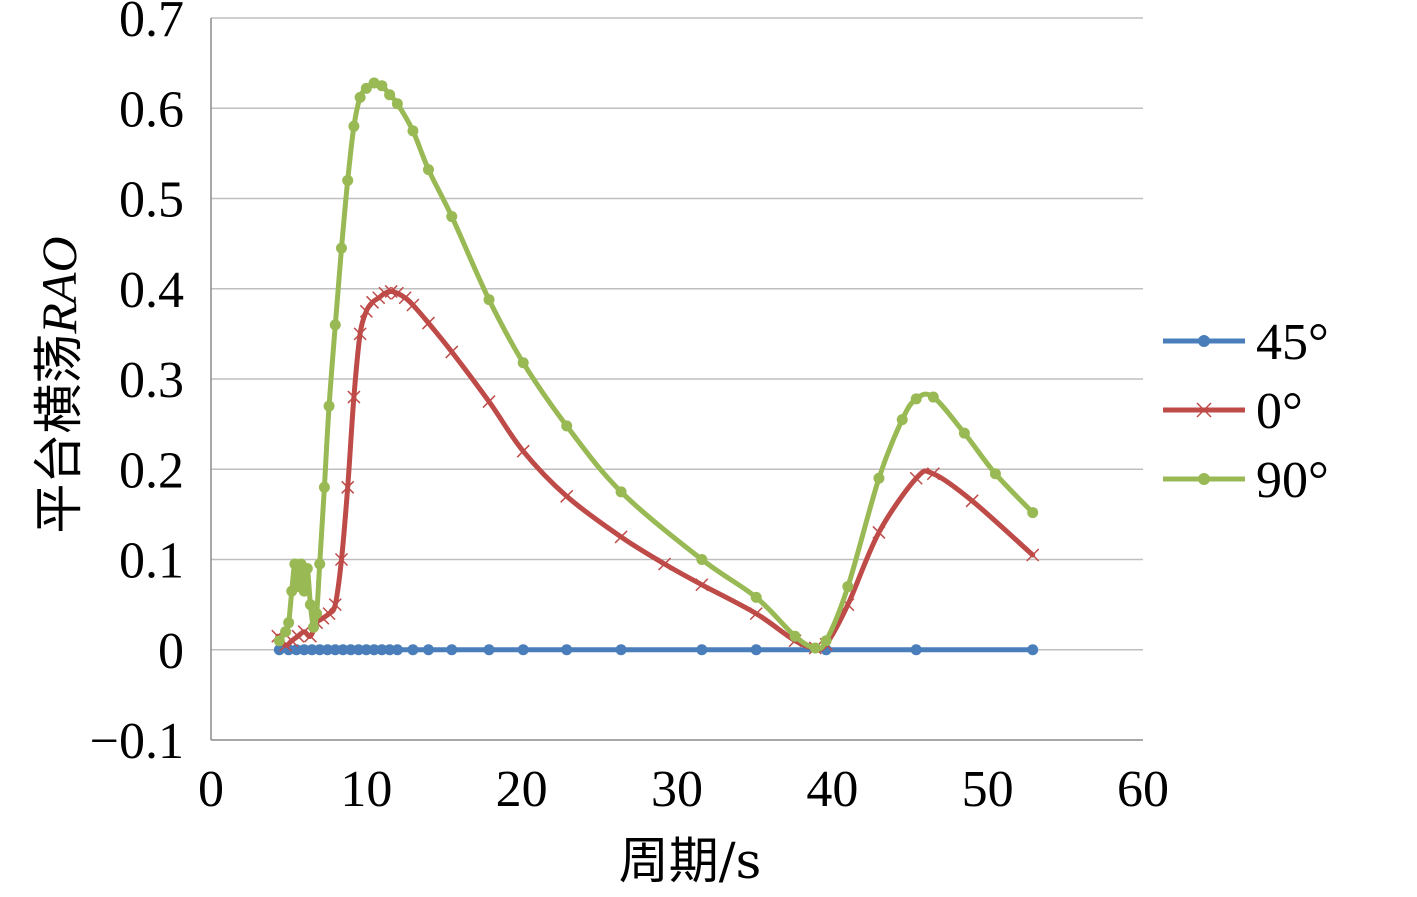  What do you see at coordinates (1204, 479) in the screenshot?
I see `legend-marker` at bounding box center [1204, 479].